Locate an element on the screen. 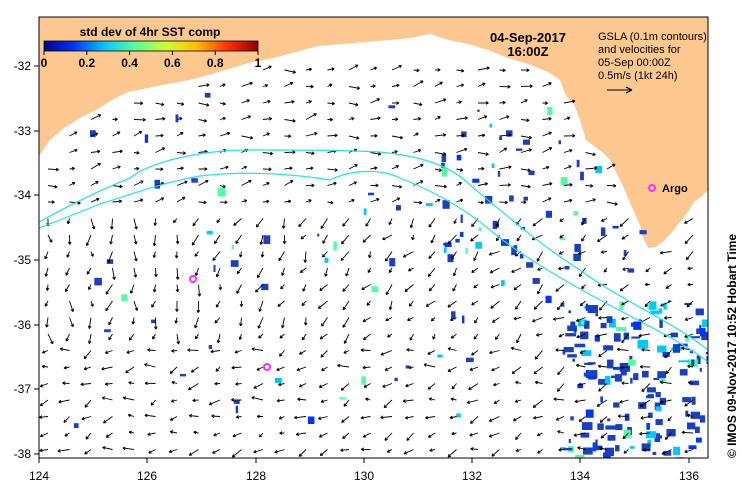 Image resolution: width=749 pixels, height=496 pixels. colorbar-title: std dev of 4hr SST comp is located at coordinates (150, 32).